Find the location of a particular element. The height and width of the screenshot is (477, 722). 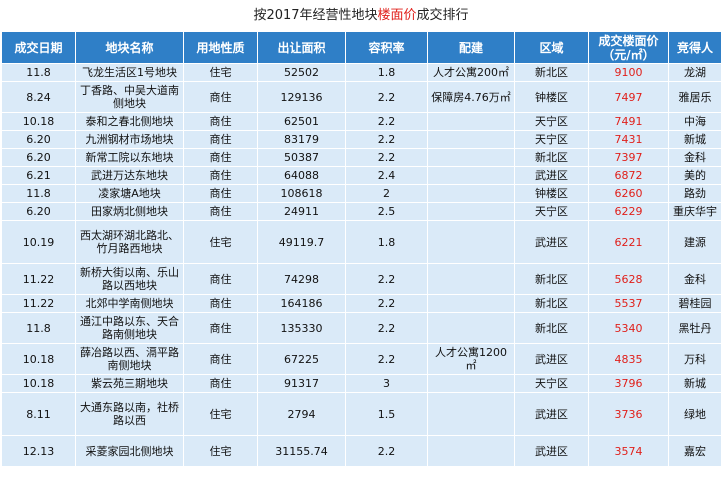

cell-area: 67225 is located at coordinates (301, 359).